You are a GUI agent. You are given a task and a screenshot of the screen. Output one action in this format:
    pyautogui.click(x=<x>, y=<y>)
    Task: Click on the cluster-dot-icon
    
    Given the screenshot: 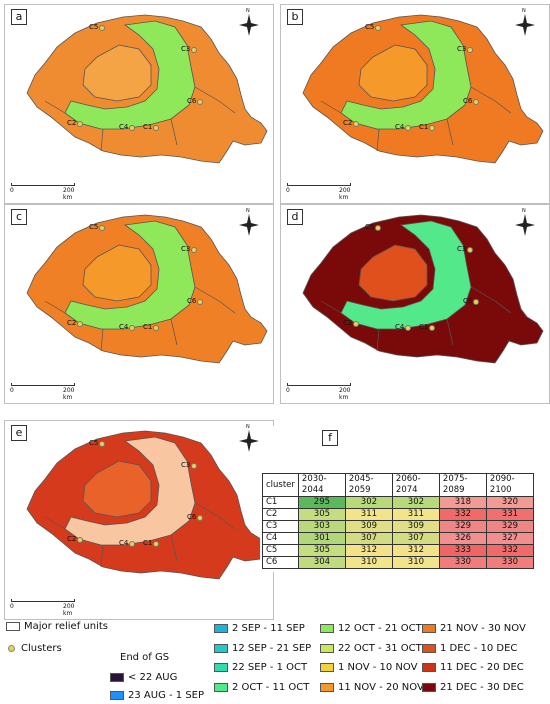 What is the action you would take?
    pyautogui.click(x=11, y=648)
    